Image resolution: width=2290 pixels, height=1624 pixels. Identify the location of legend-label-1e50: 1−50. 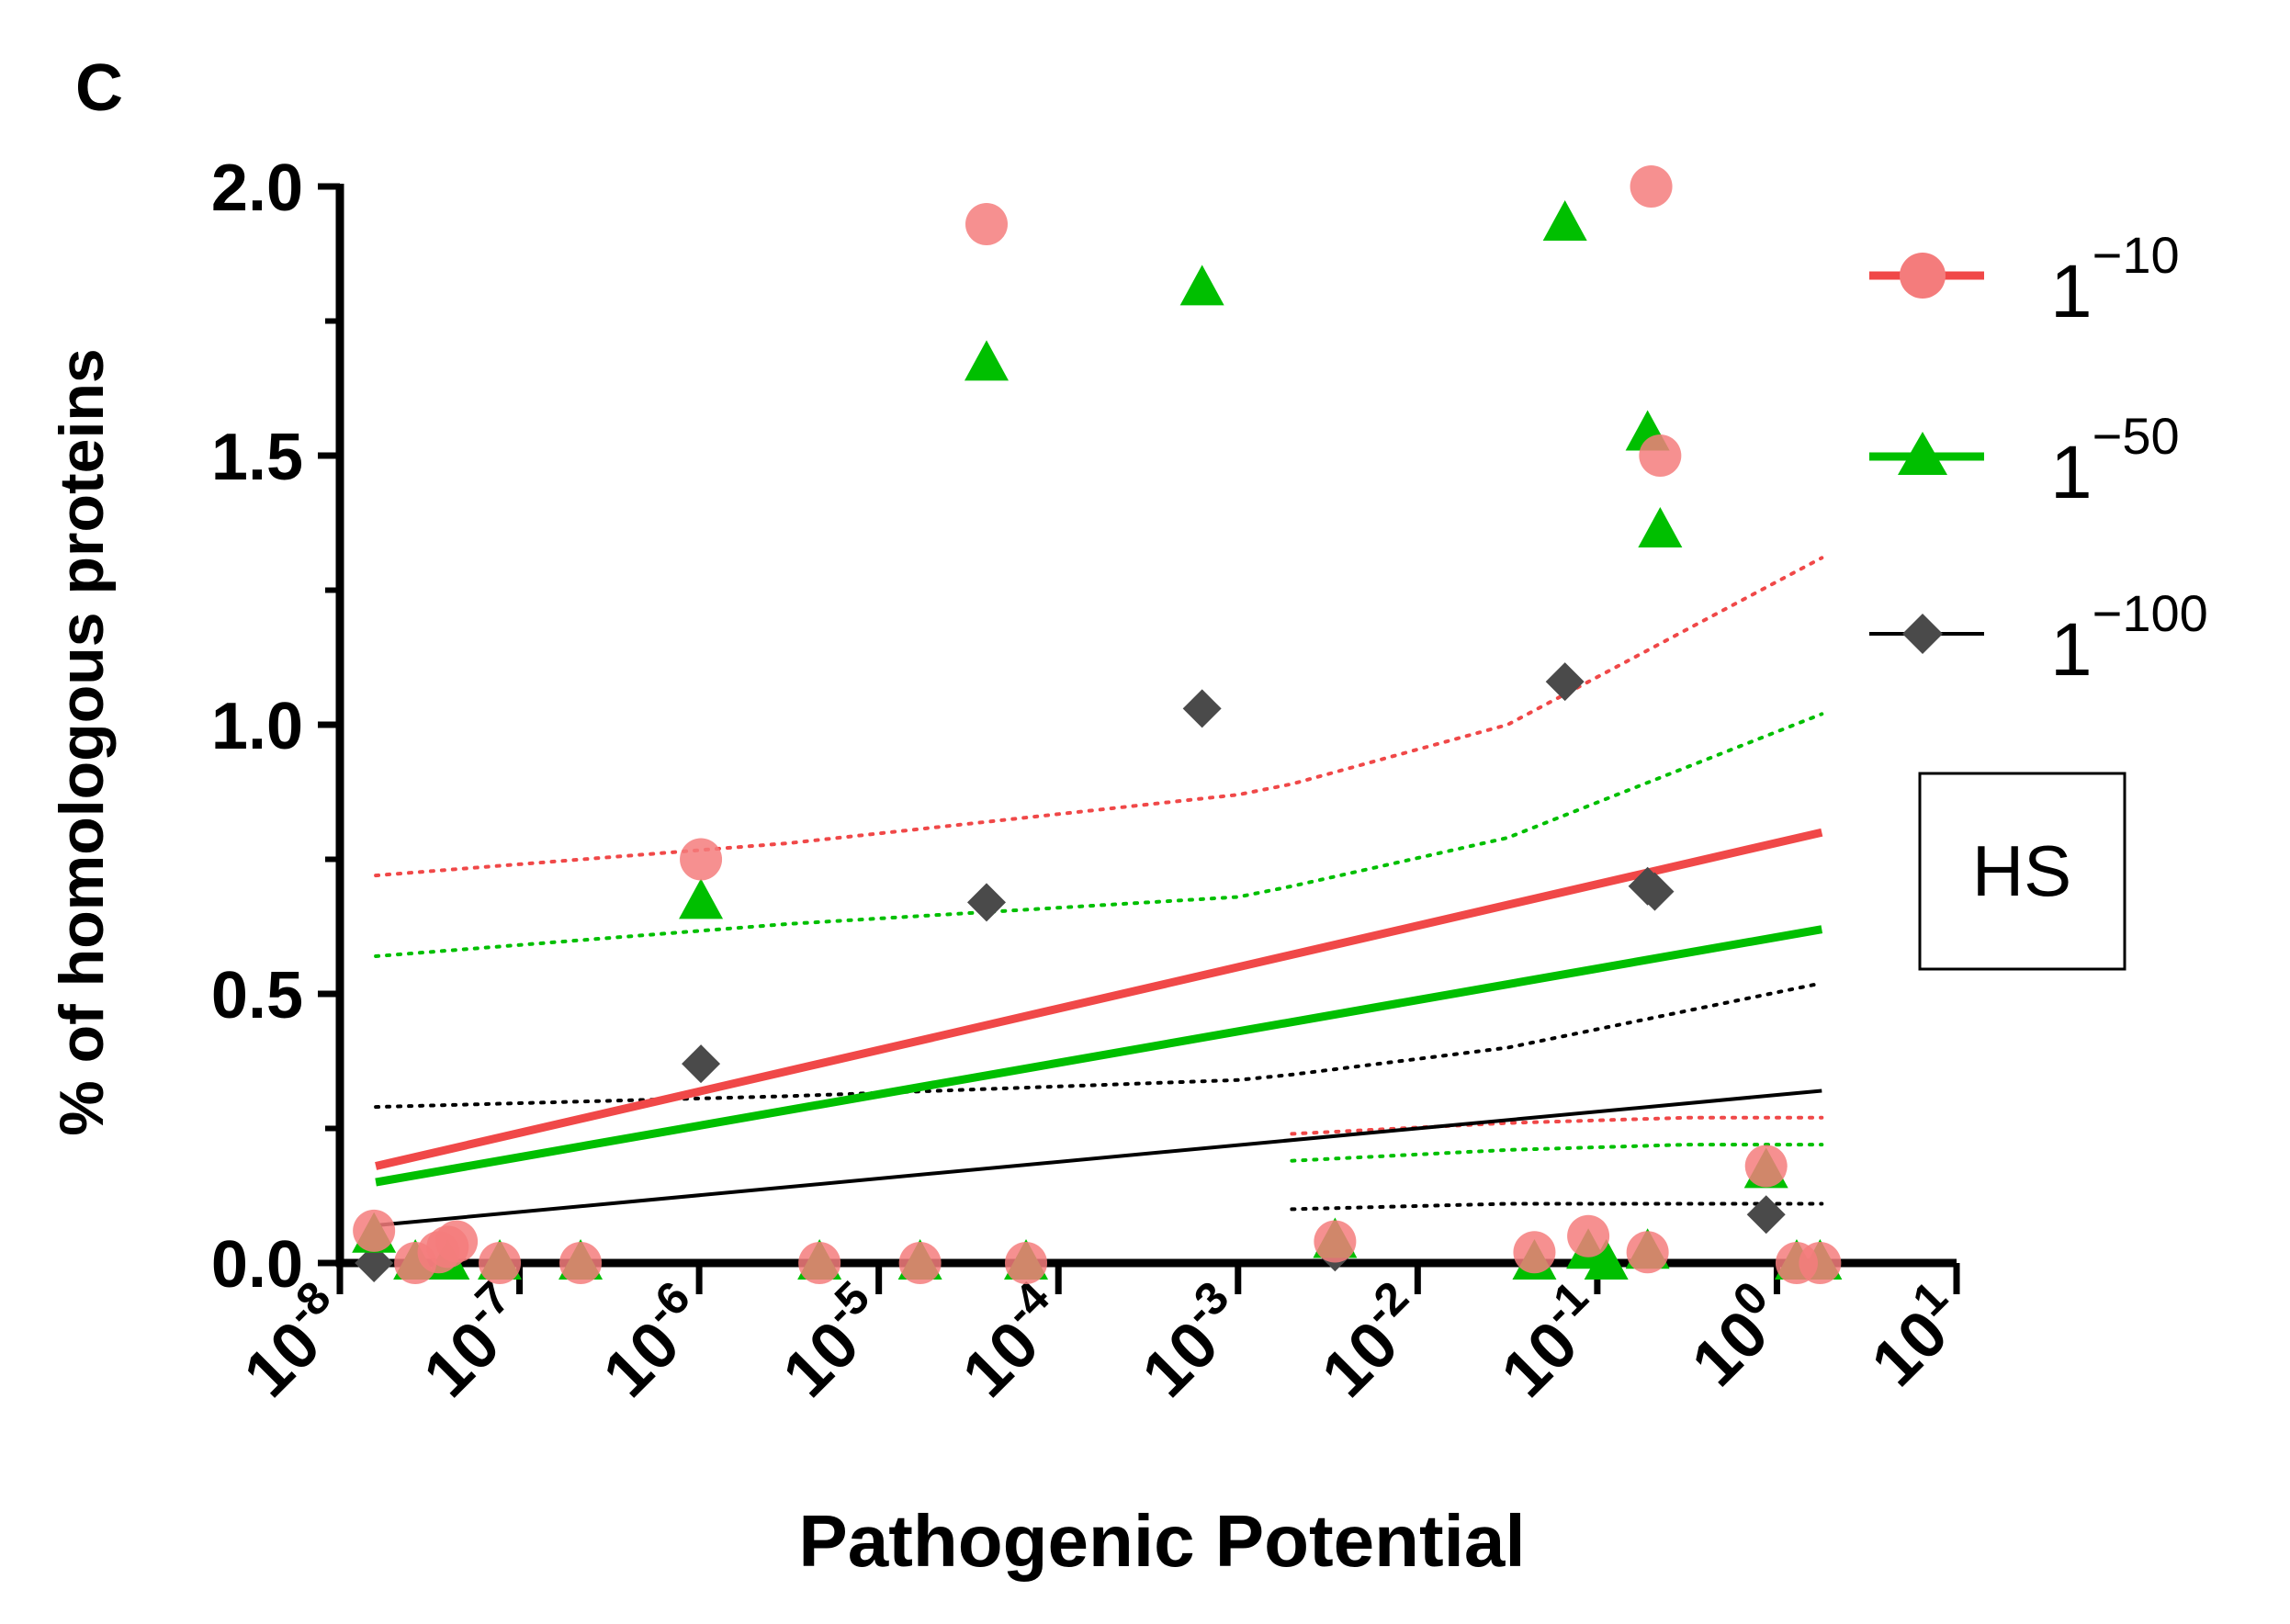
(2115, 460).